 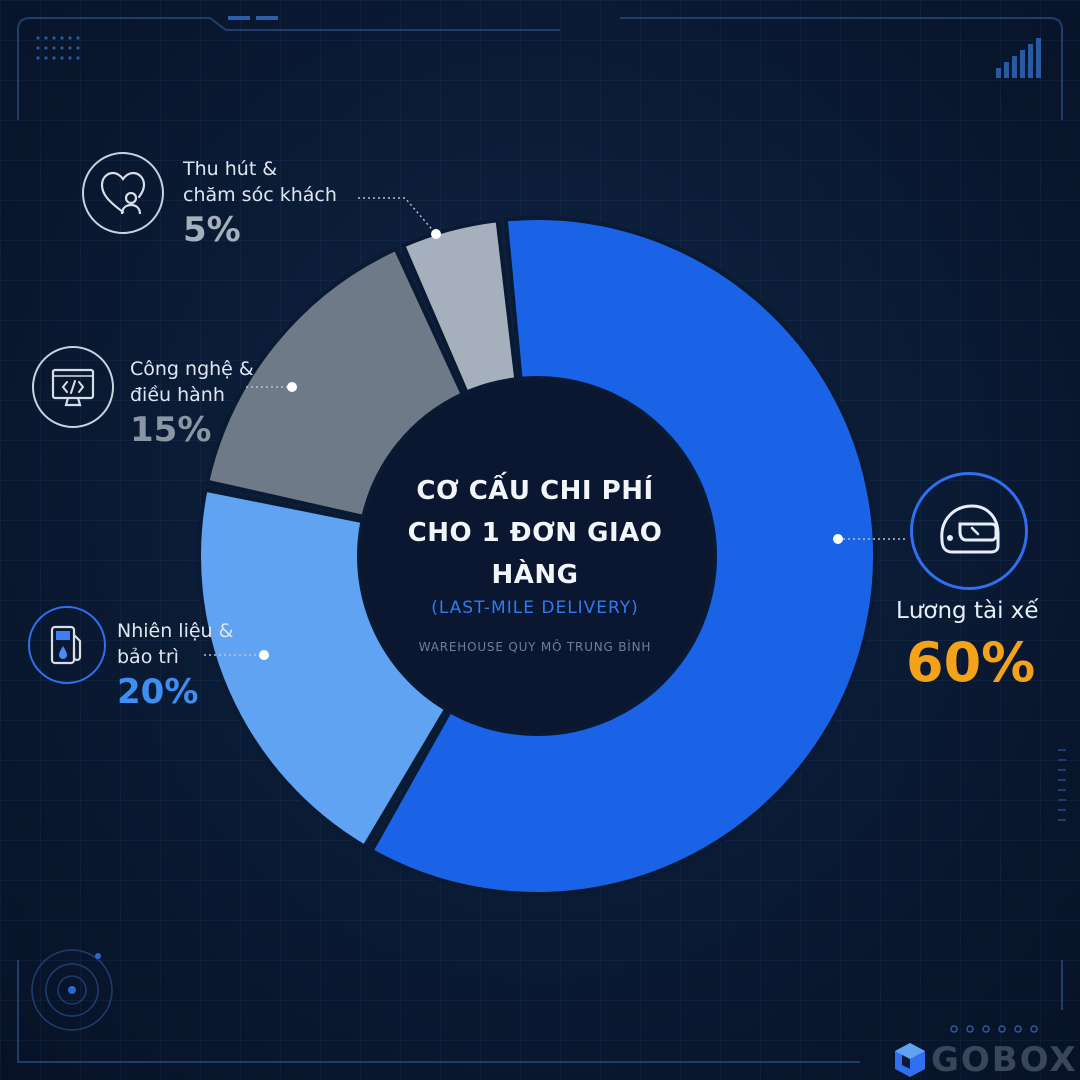 I want to click on tech-label-line1: Công nghệ &, so click(x=192, y=369).